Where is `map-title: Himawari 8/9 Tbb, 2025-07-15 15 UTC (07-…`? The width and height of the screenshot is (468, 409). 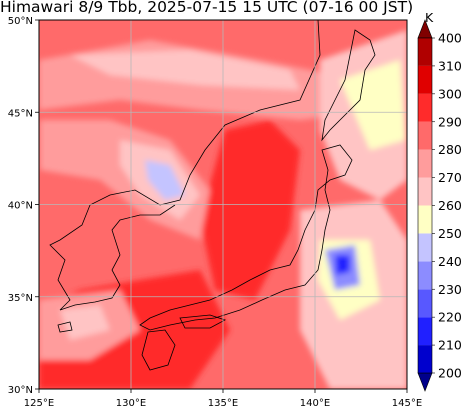 map-title: Himawari 8/9 Tbb, 2025-07-15 15 UTC (07-… is located at coordinates (207, 8).